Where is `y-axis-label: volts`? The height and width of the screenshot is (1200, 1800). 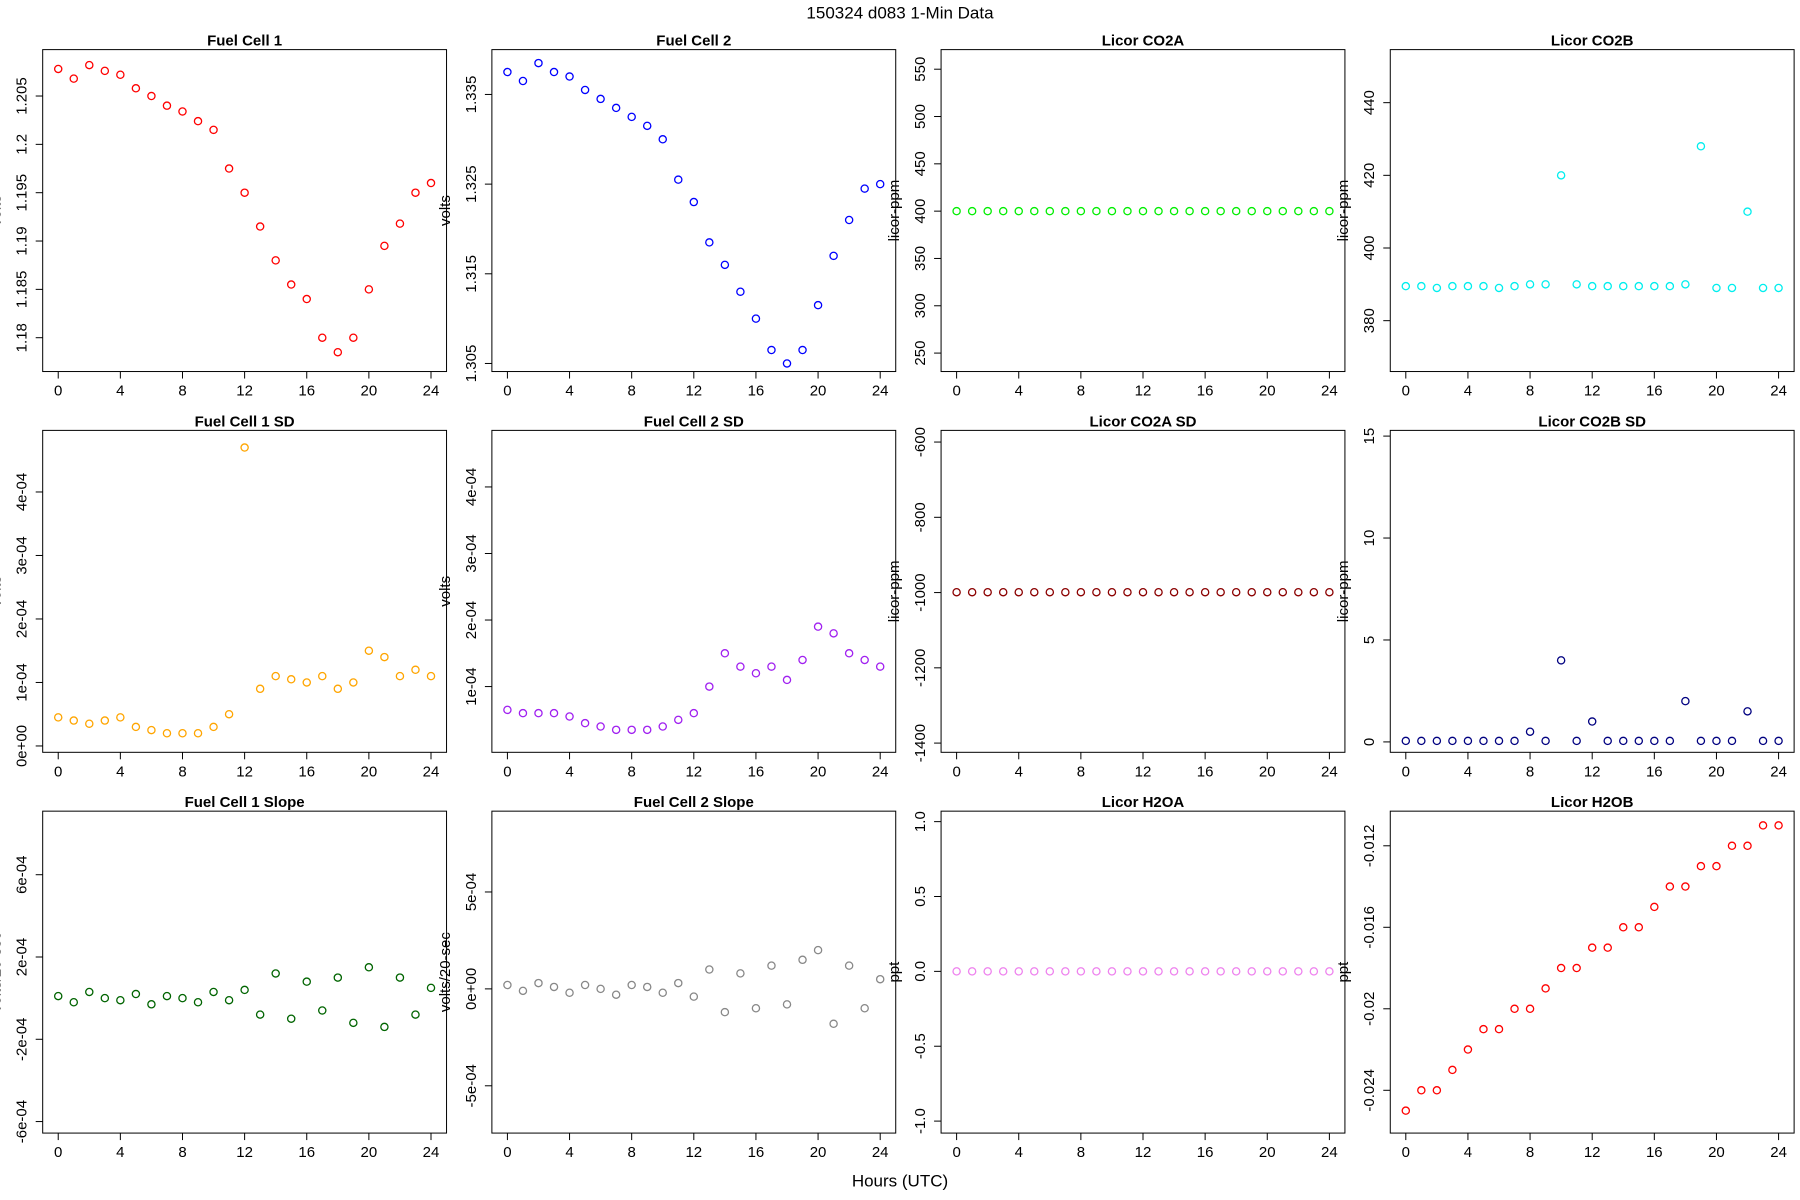
y-axis-label: volts is located at coordinates (445, 591).